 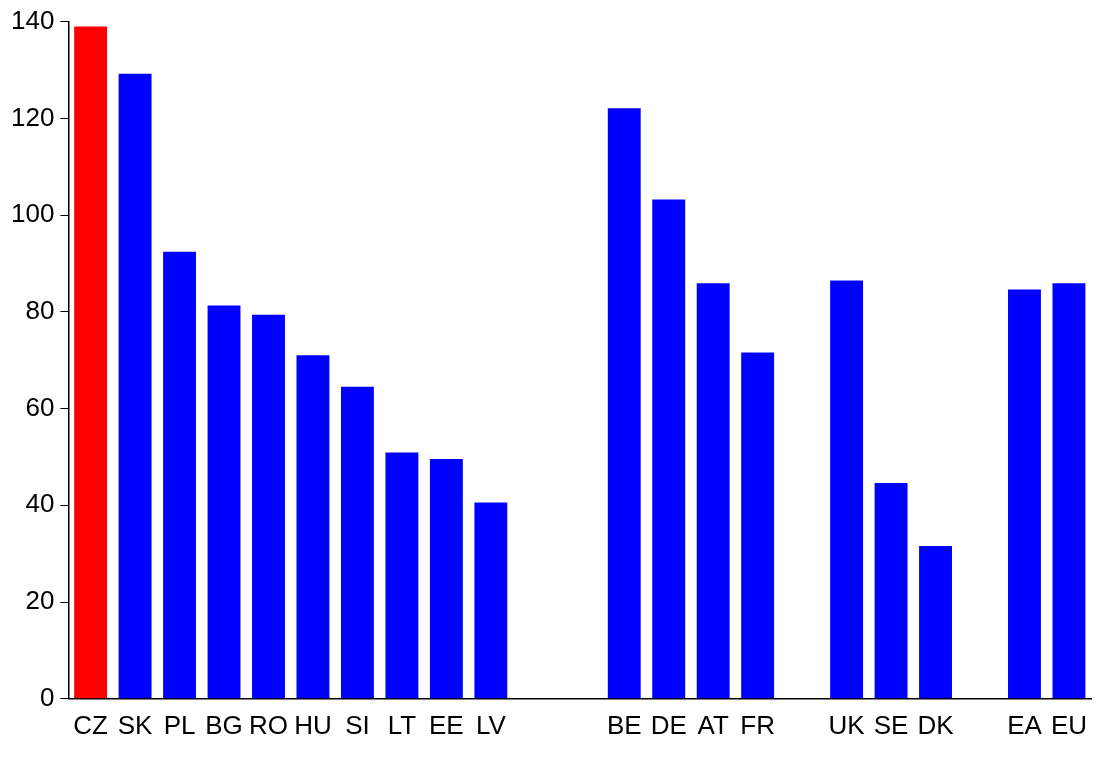 What do you see at coordinates (1068, 724) in the screenshot?
I see `x-tick-label: EU` at bounding box center [1068, 724].